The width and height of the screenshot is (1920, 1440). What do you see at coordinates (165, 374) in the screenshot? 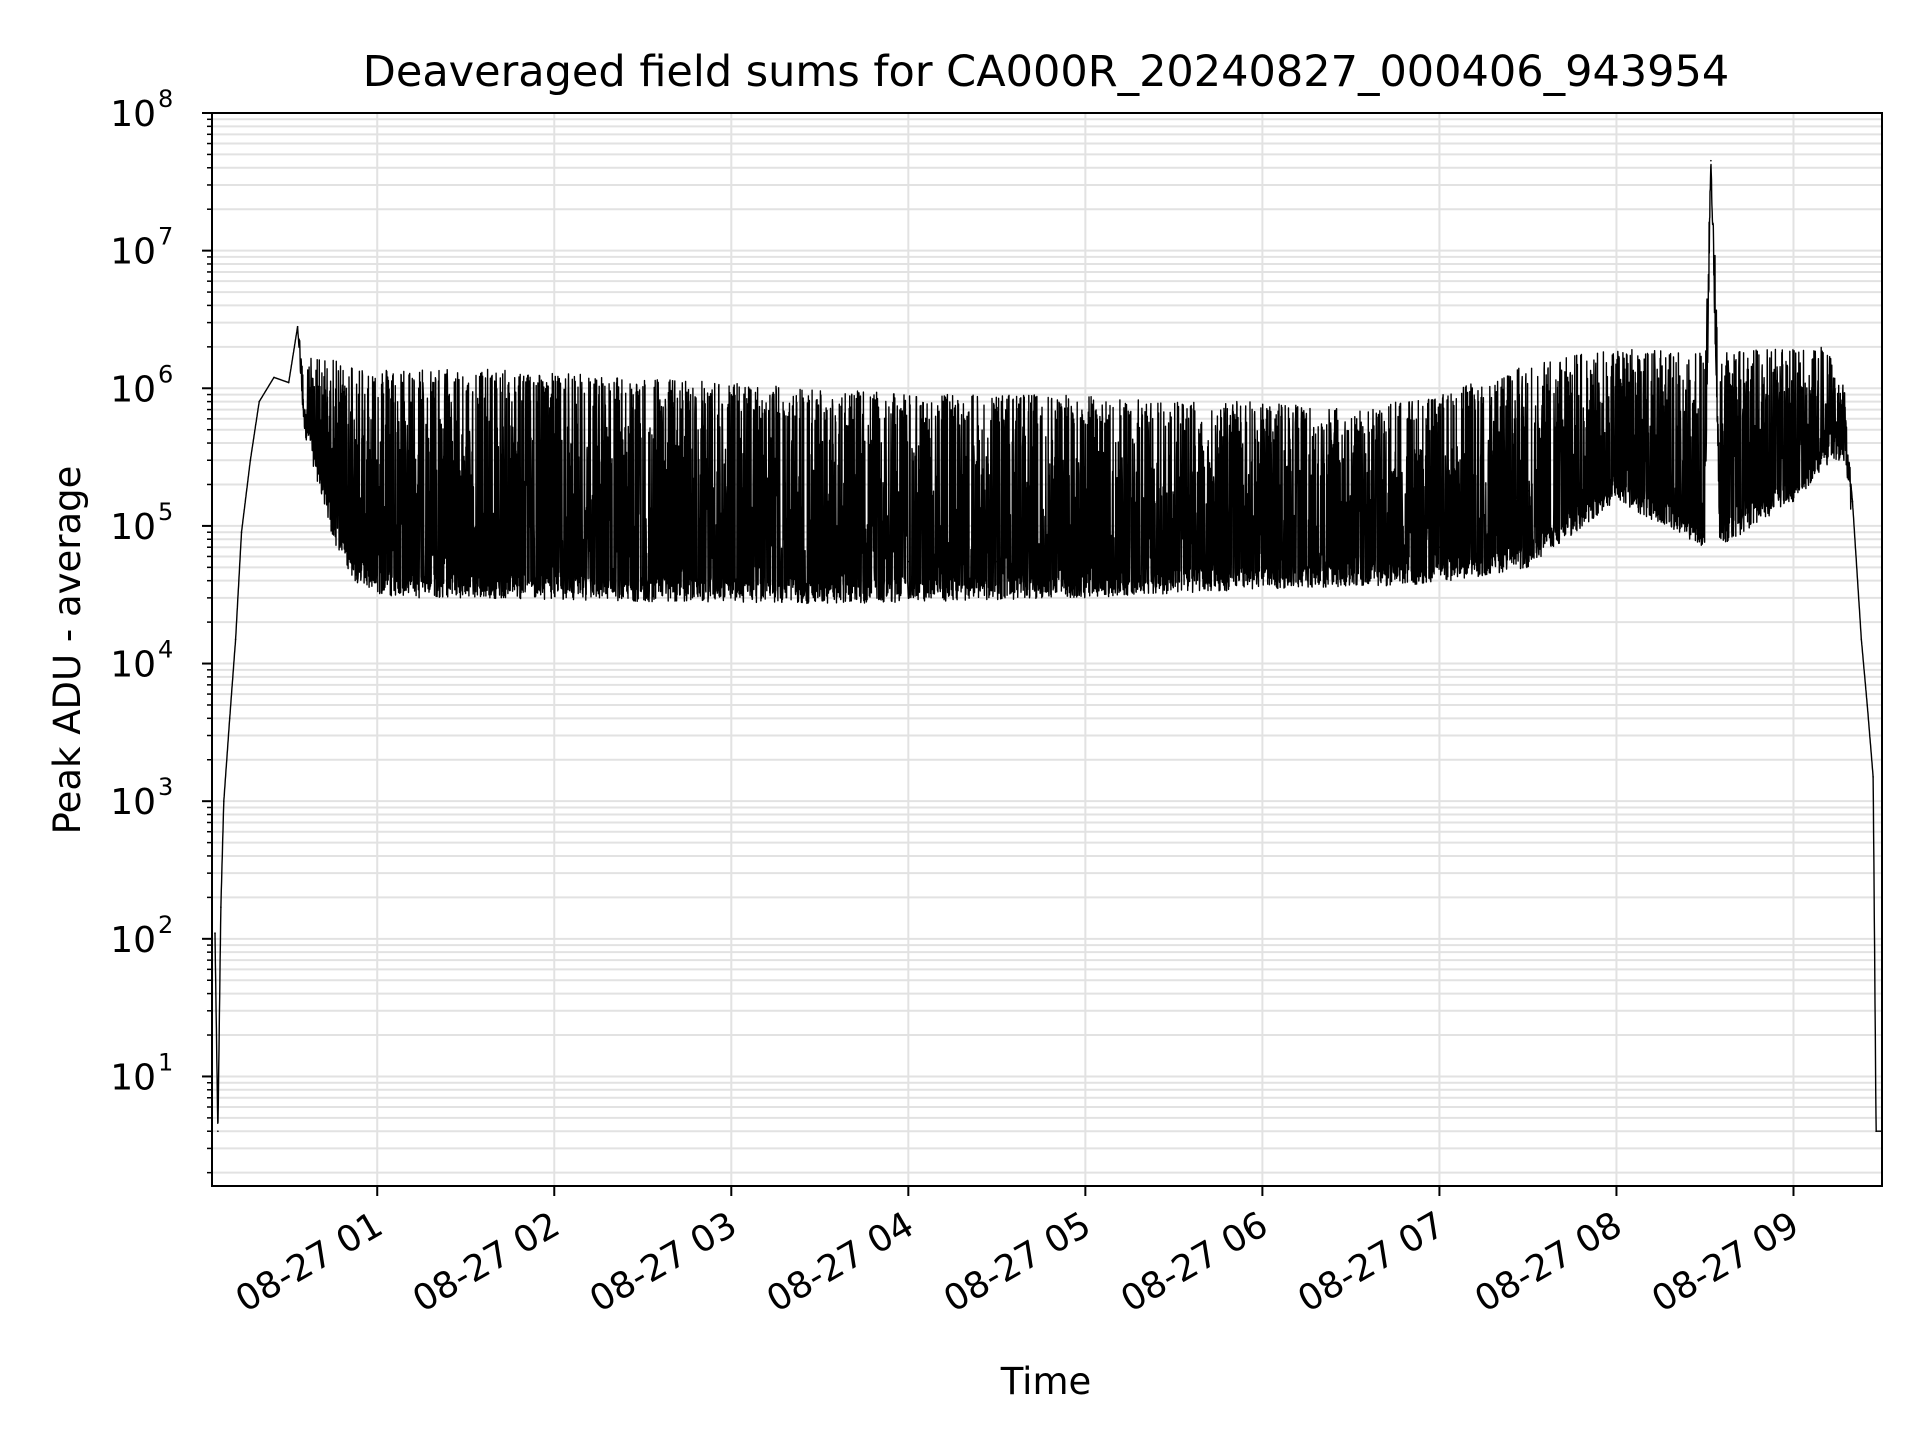
I see `y-tick-label-exponent: 6` at bounding box center [165, 374].